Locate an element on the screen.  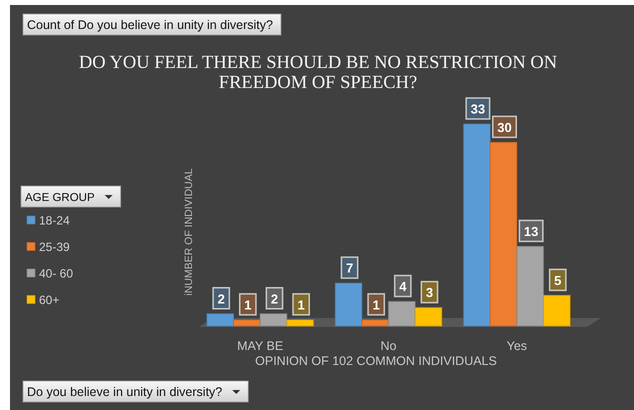
y-axis-title: iNUMBER OF INDIVIDUAL is located at coordinates (189, 232).